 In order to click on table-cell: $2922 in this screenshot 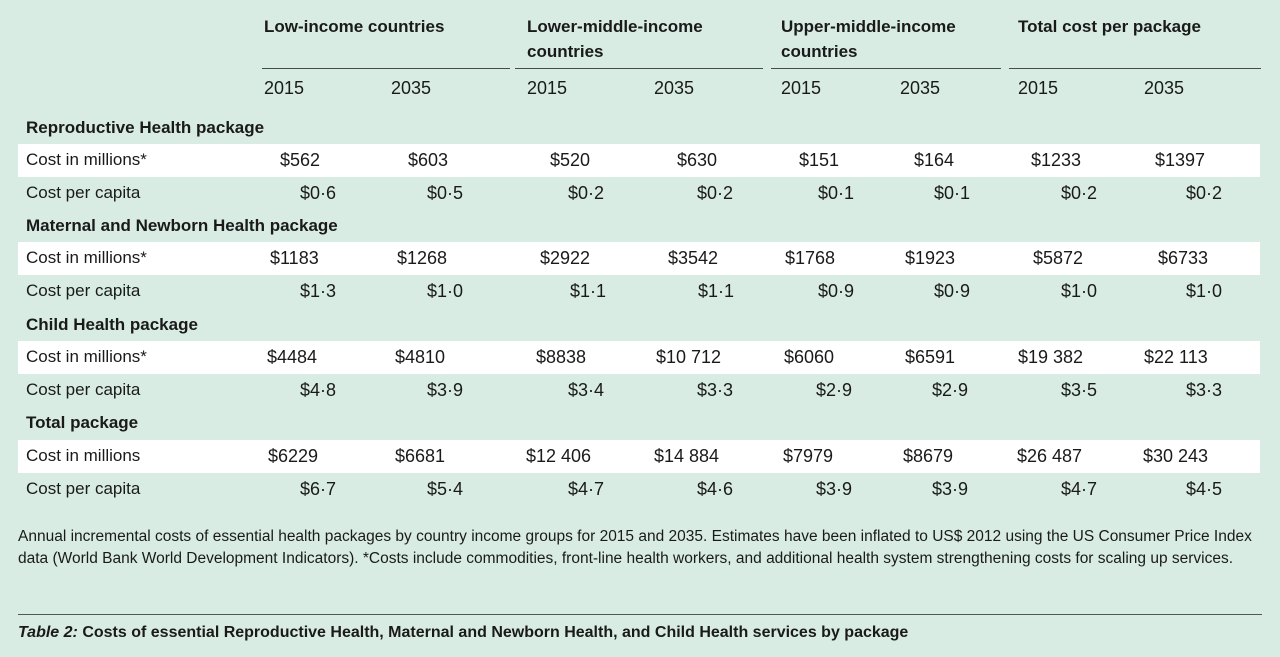, I will do `click(565, 258)`.